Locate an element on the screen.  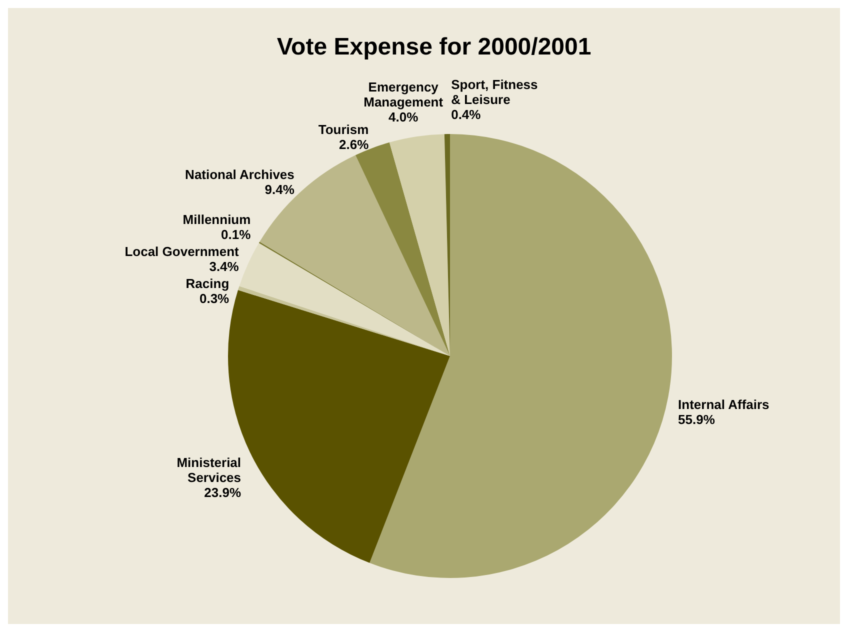
data-label: 0.4% is located at coordinates (466, 114).